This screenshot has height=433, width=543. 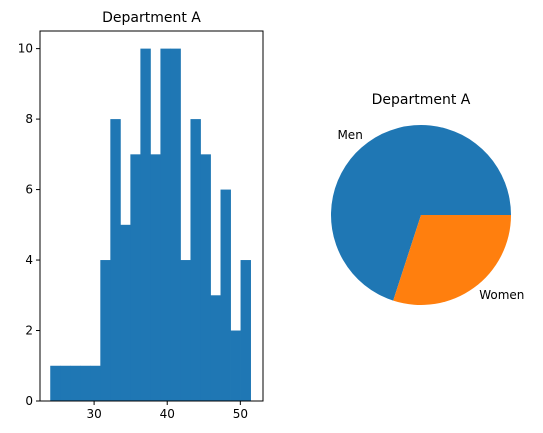 What do you see at coordinates (421, 100) in the screenshot?
I see `pie-title: Department A` at bounding box center [421, 100].